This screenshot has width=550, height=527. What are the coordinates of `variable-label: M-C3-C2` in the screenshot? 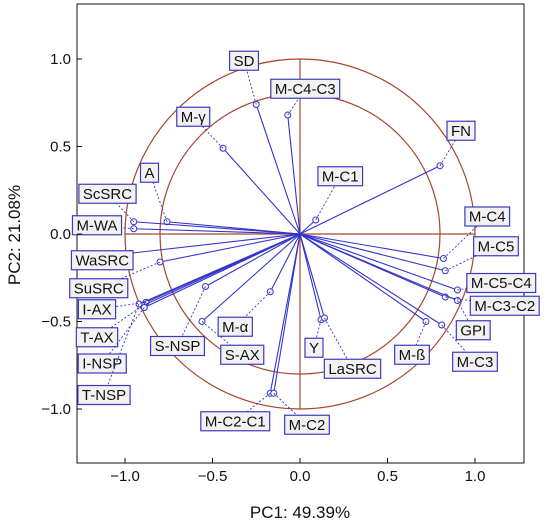 It's located at (504, 305).